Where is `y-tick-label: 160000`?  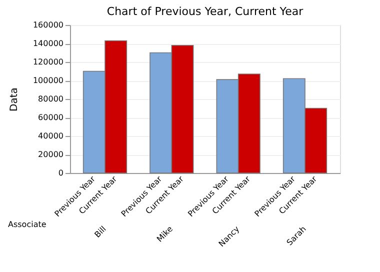
y-tick-label: 160000 is located at coordinates (48, 25).